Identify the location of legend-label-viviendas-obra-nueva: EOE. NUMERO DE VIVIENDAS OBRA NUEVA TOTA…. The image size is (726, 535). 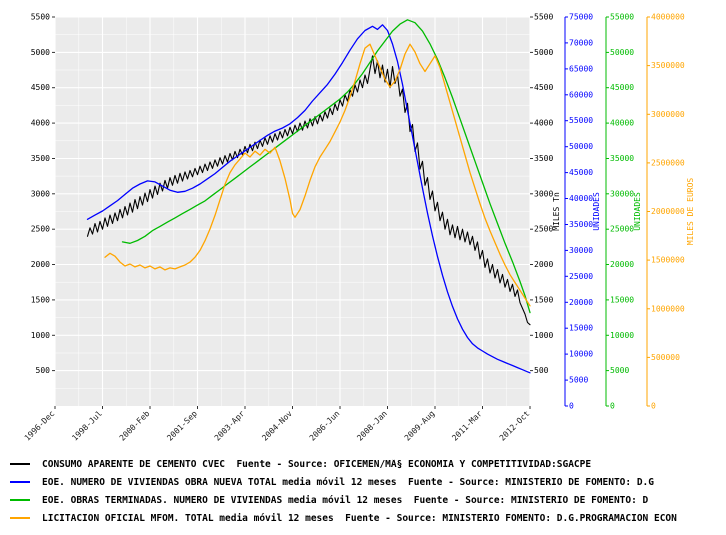
(348, 482).